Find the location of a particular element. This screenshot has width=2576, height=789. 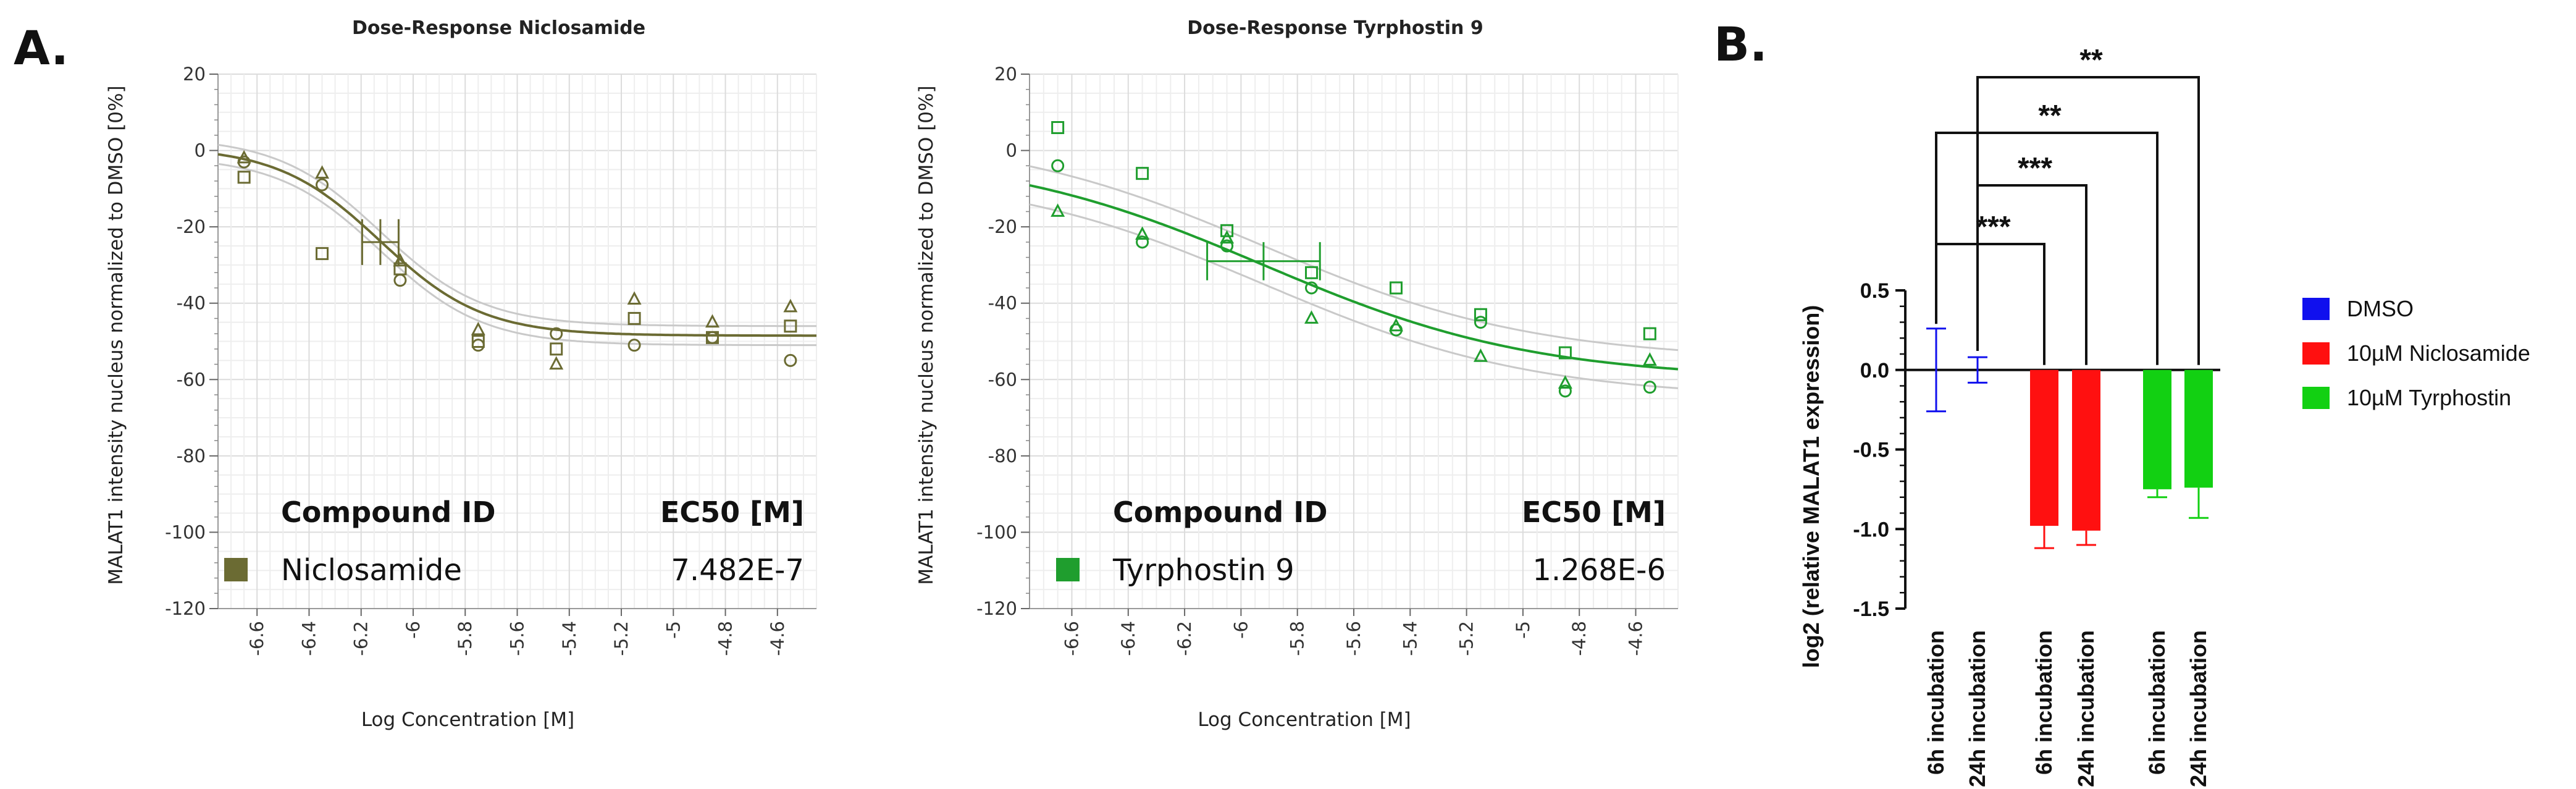

x-tick-label: -4.8 is located at coordinates (725, 638).